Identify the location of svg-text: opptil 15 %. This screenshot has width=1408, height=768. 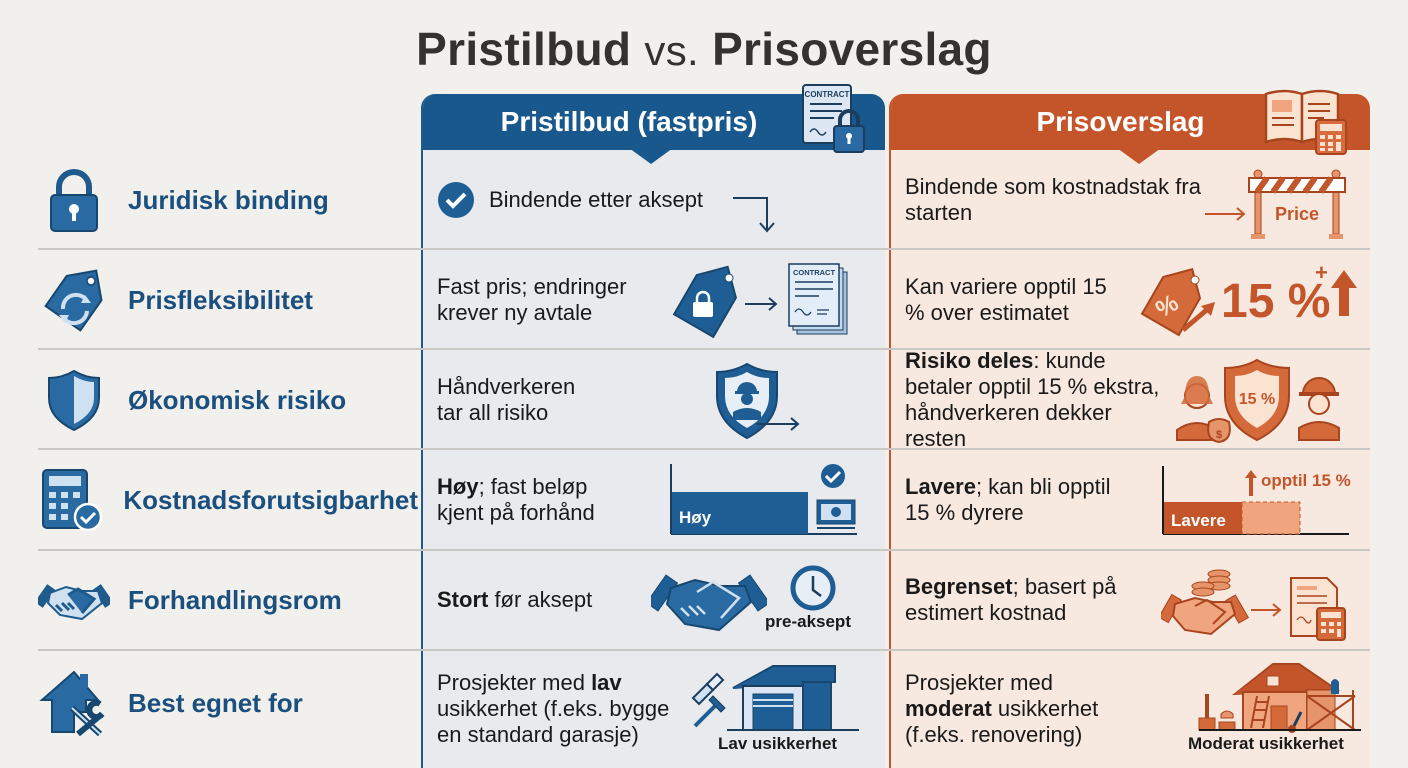
(1306, 480).